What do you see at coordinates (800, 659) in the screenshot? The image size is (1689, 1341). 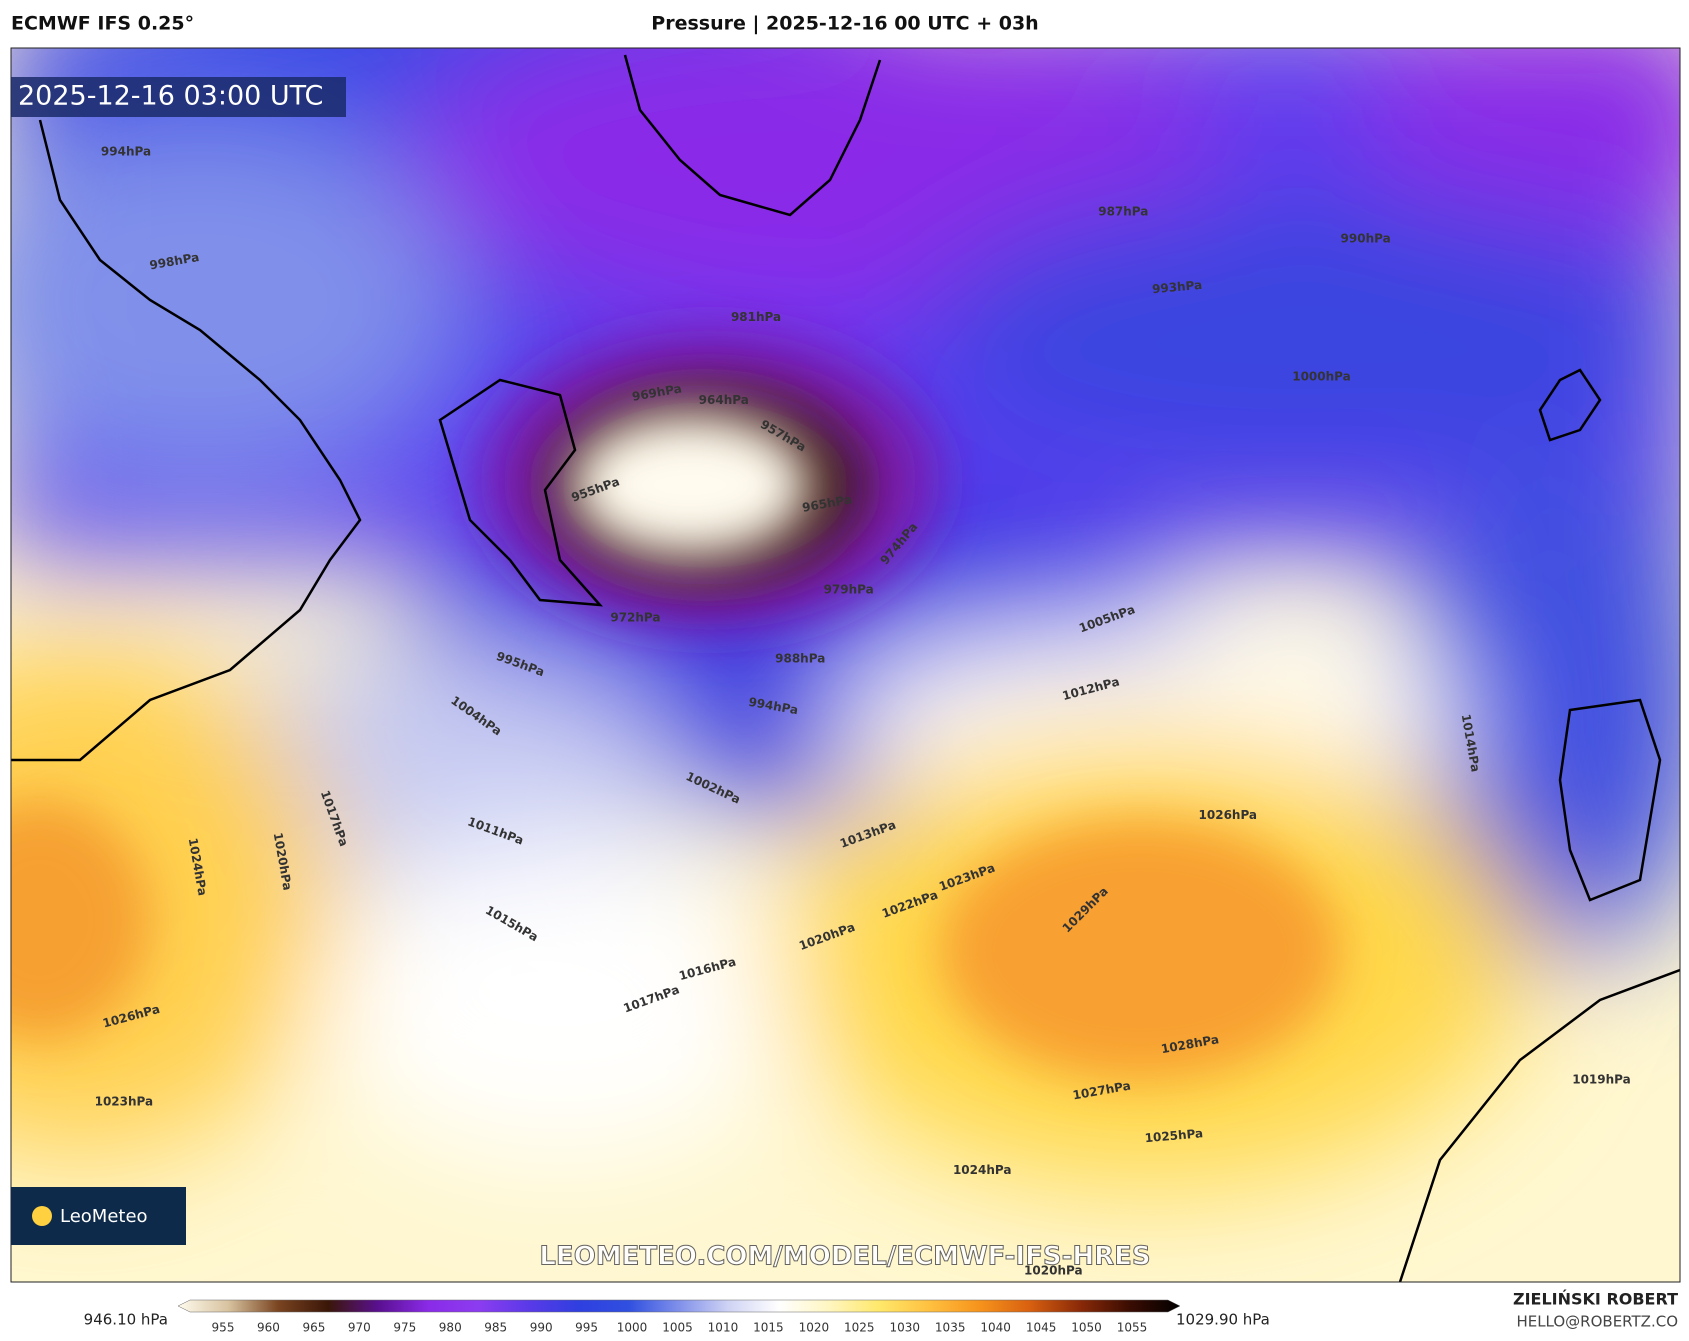 I see `isobar-label: 988hPa` at bounding box center [800, 659].